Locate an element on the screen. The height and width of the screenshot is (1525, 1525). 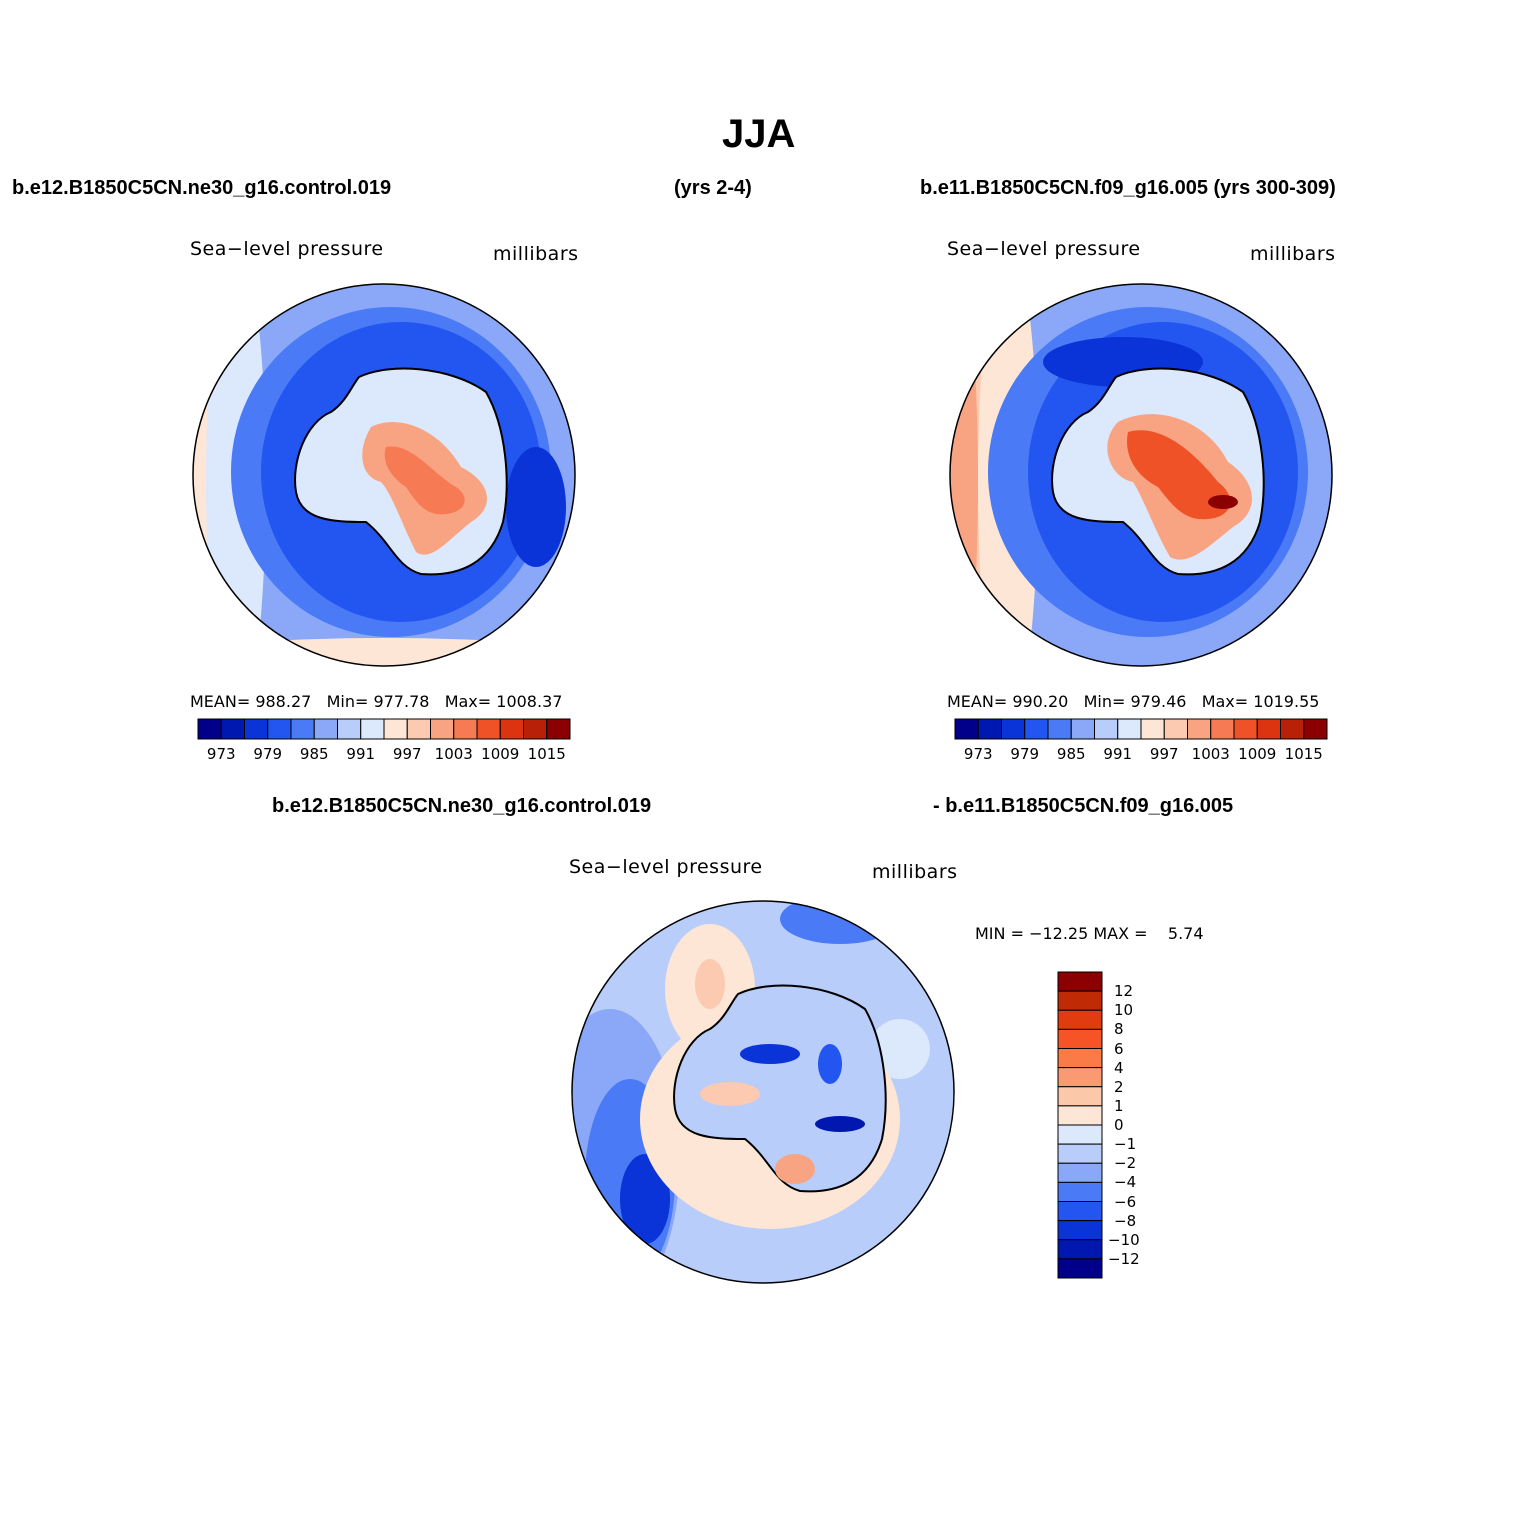
panel1-colorbar is located at coordinates (384, 731).